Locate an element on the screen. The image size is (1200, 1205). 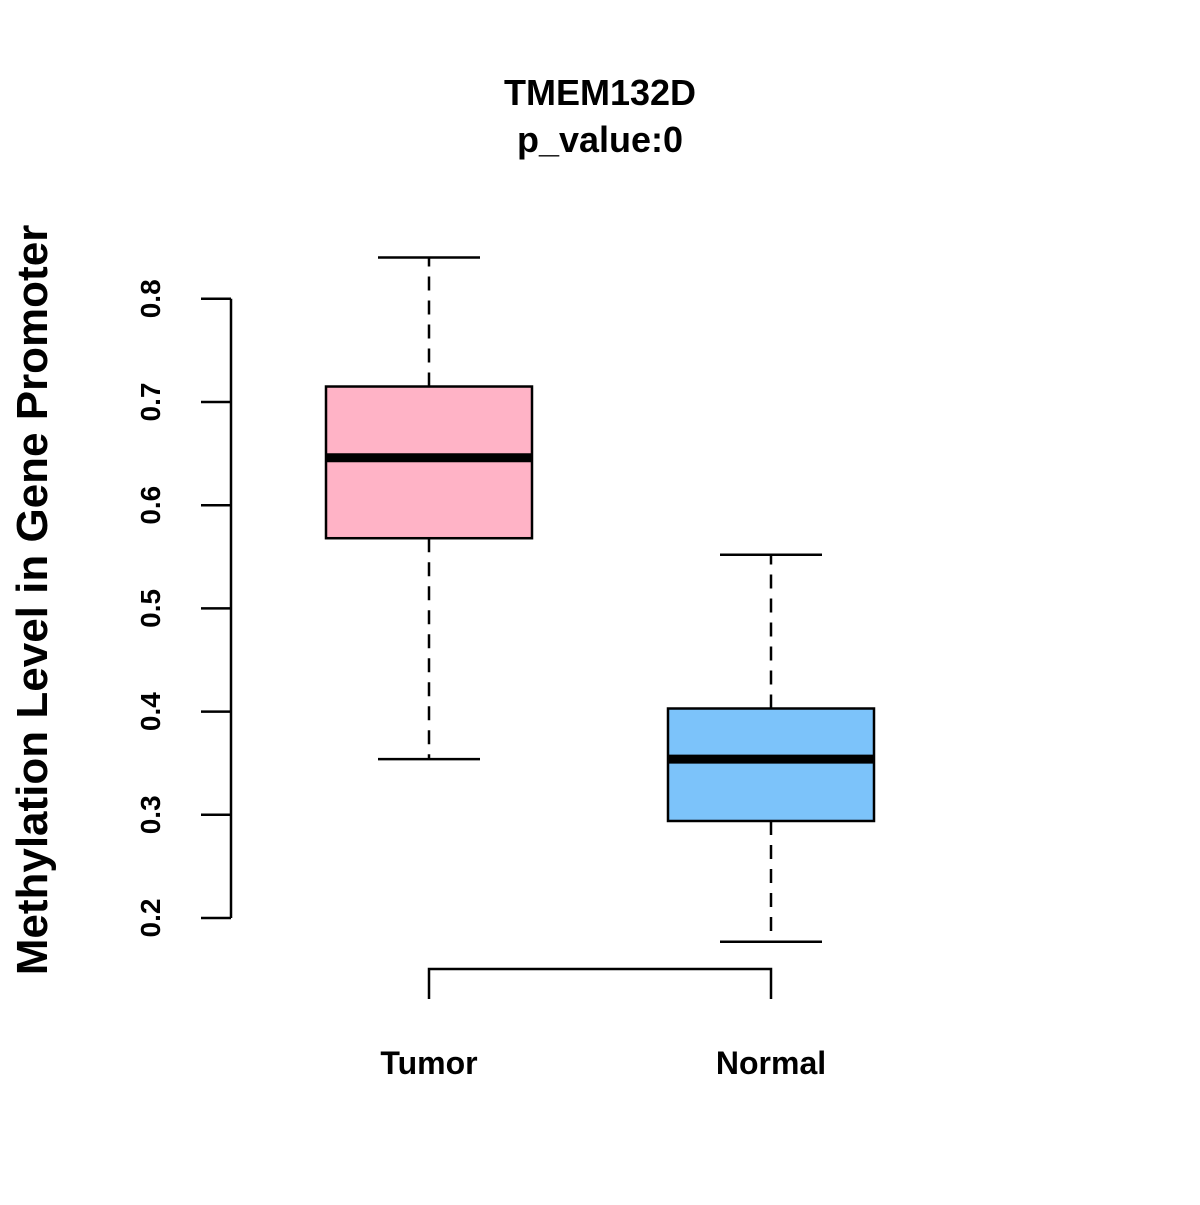
box-tumor is located at coordinates (429, 508).